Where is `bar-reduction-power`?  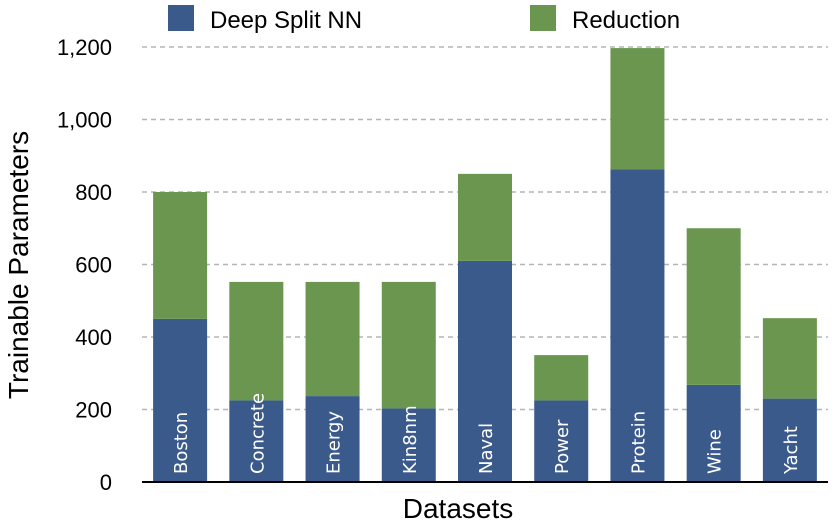
bar-reduction-power is located at coordinates (561, 378).